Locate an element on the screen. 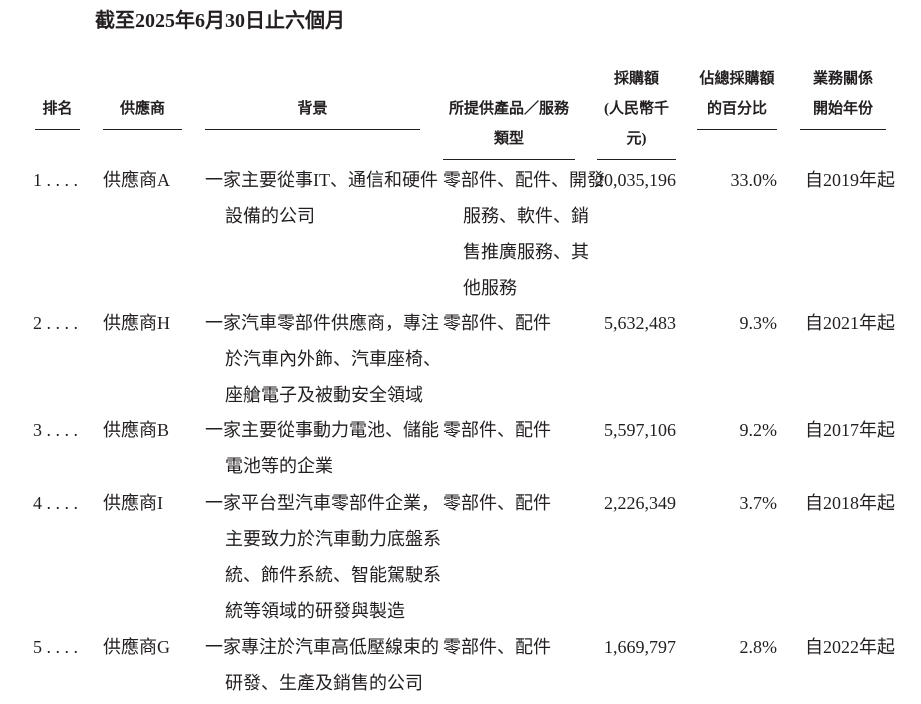 This screenshot has width=921, height=704. products-cell-line: 服務、軟件、銷 is located at coordinates (526, 216).